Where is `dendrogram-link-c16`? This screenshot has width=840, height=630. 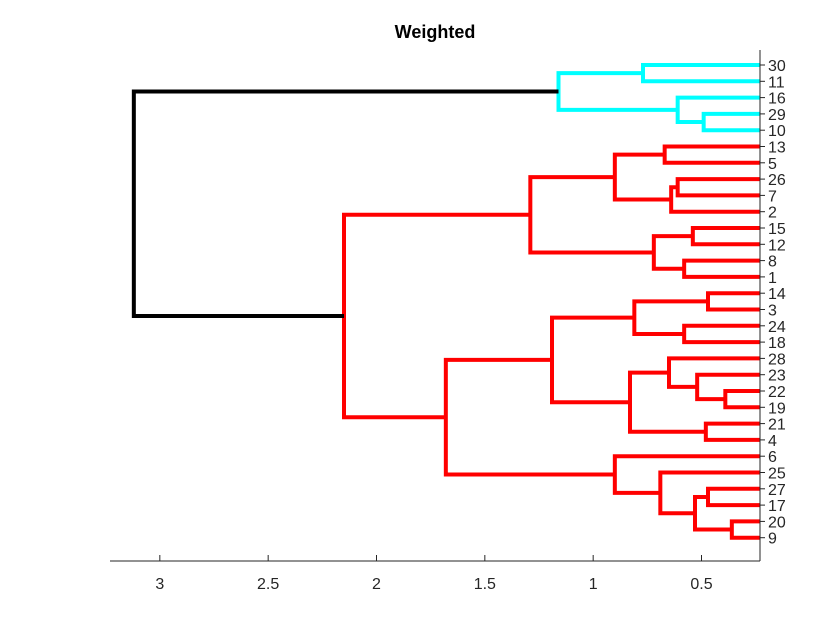 dendrogram-link-c16 is located at coordinates (741, 399).